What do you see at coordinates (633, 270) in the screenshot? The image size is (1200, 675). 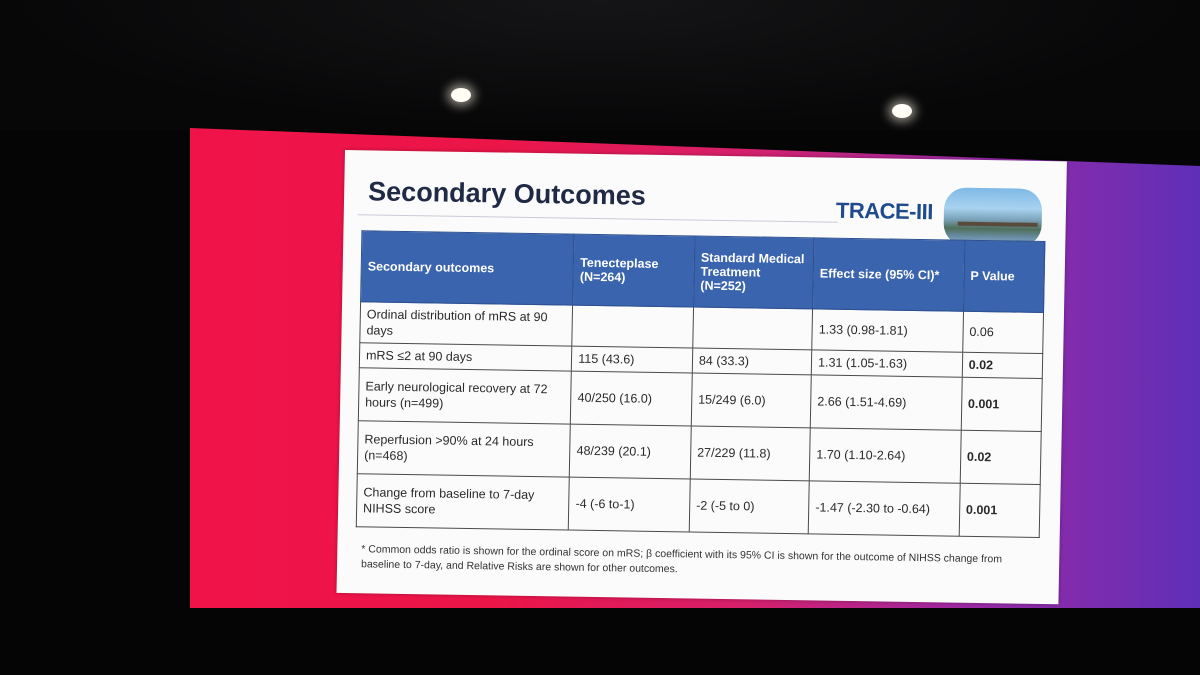 I see `header-cell: Tenecteplase (N=264)` at bounding box center [633, 270].